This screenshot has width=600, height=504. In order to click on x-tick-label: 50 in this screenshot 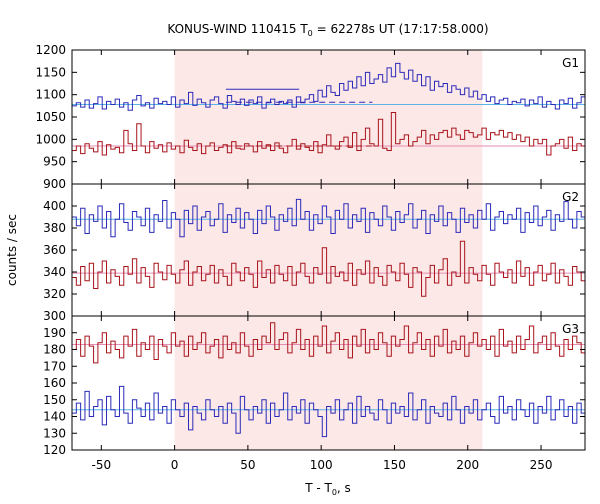, I will do `click(247, 465)`.